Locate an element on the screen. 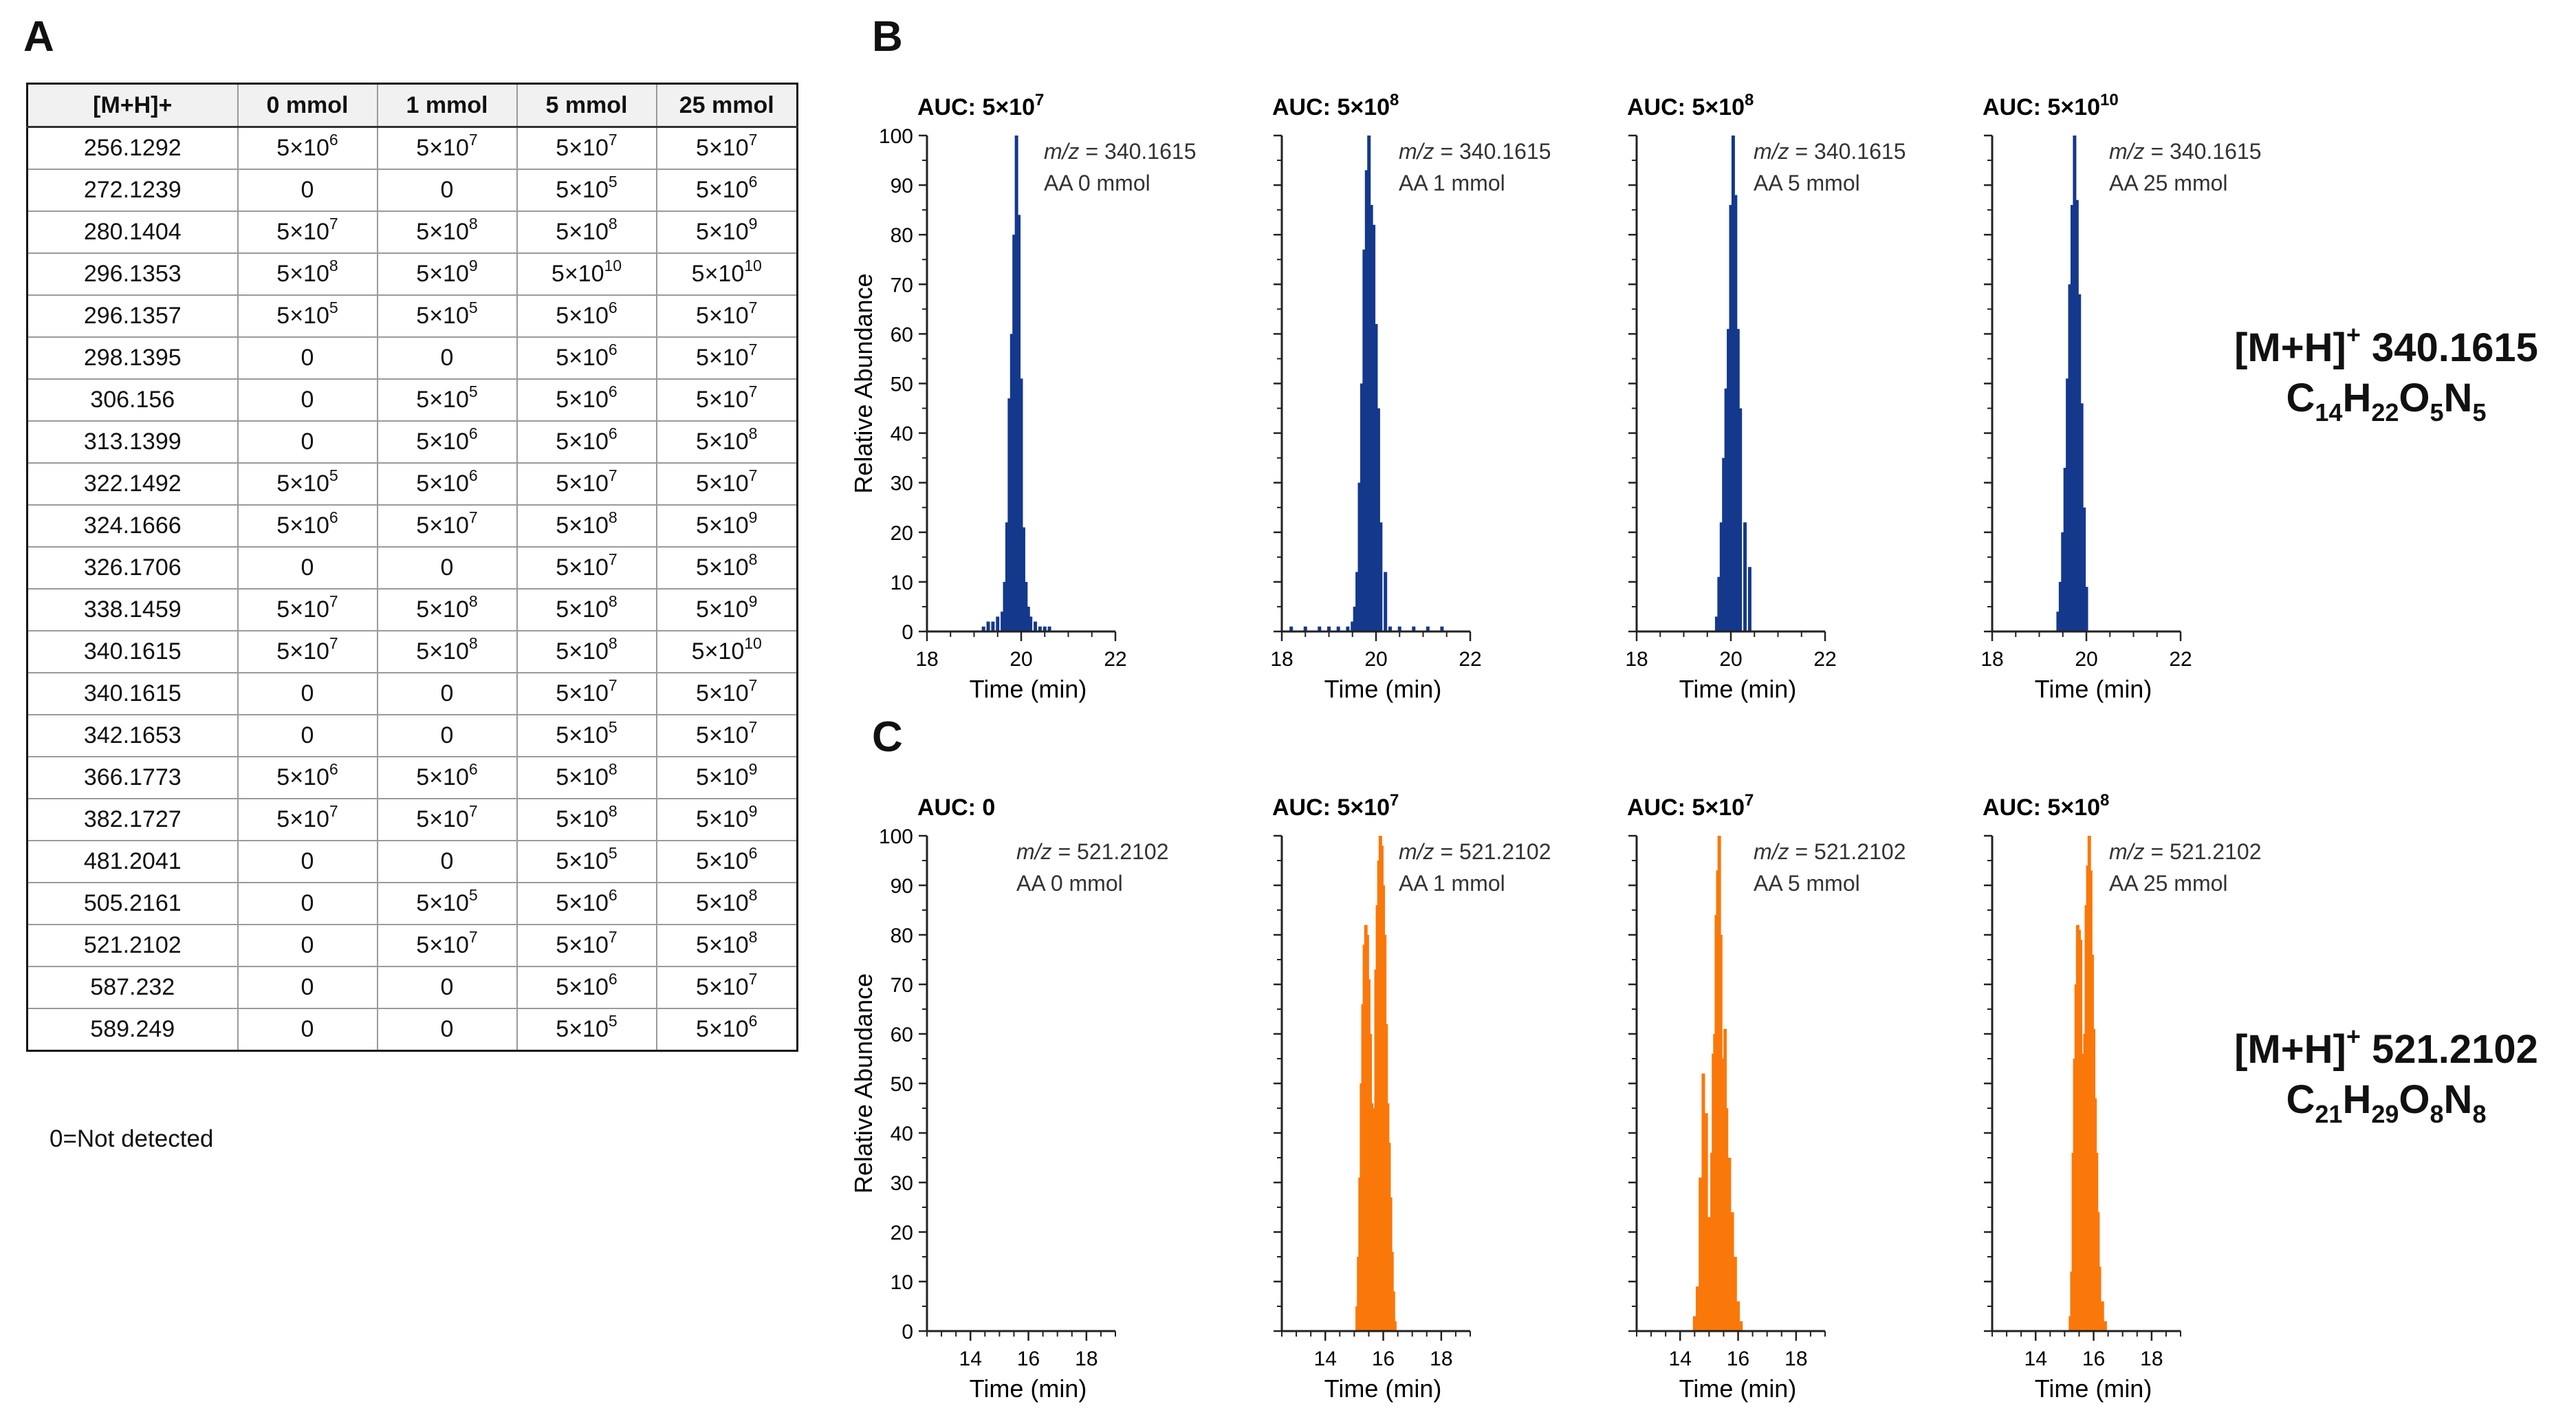 The width and height of the screenshot is (2576, 1415). column-header: 1 mmol is located at coordinates (447, 106).